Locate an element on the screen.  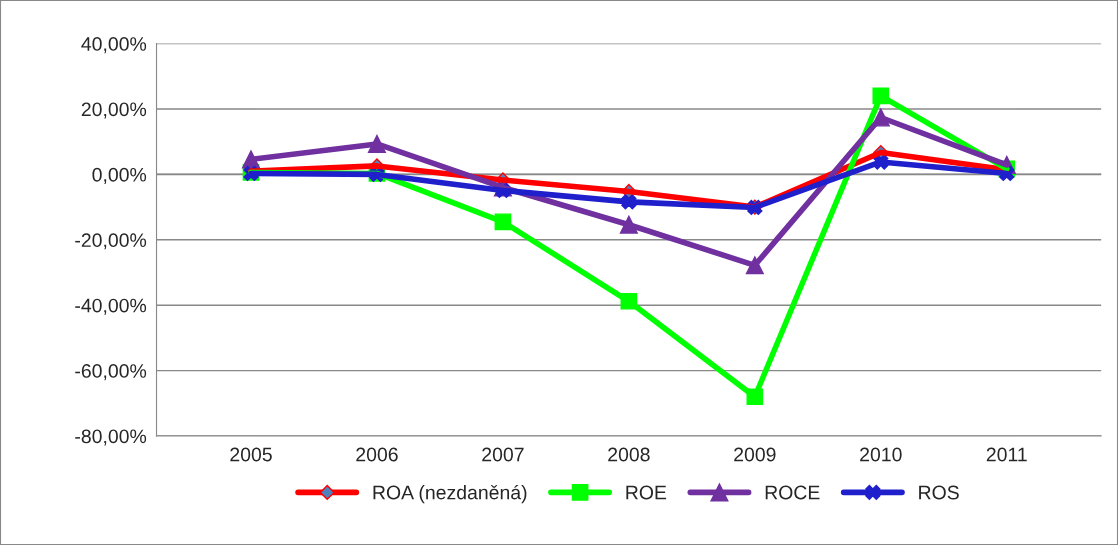
x-tick-label: 2005 is located at coordinates (251, 454).